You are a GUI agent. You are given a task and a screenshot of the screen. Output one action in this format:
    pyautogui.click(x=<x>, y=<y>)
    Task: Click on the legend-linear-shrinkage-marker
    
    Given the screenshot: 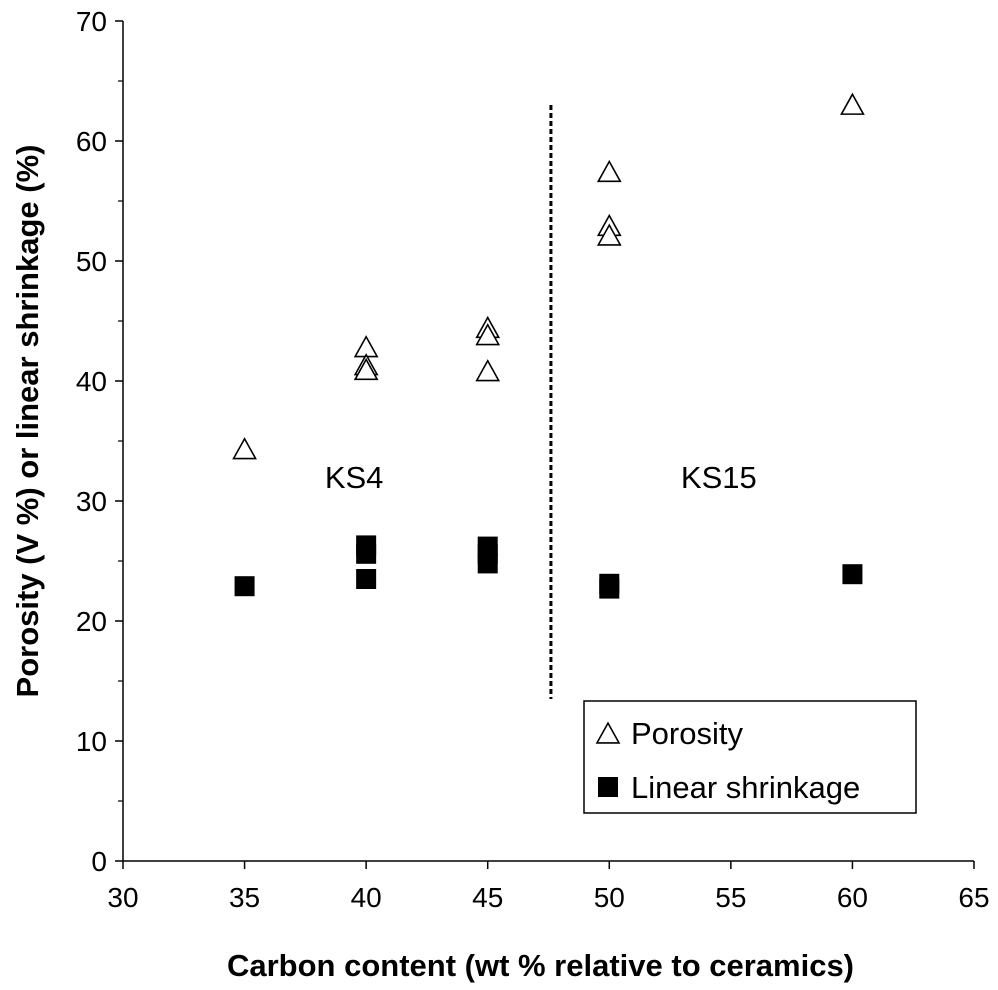 What is the action you would take?
    pyautogui.click(x=608, y=787)
    